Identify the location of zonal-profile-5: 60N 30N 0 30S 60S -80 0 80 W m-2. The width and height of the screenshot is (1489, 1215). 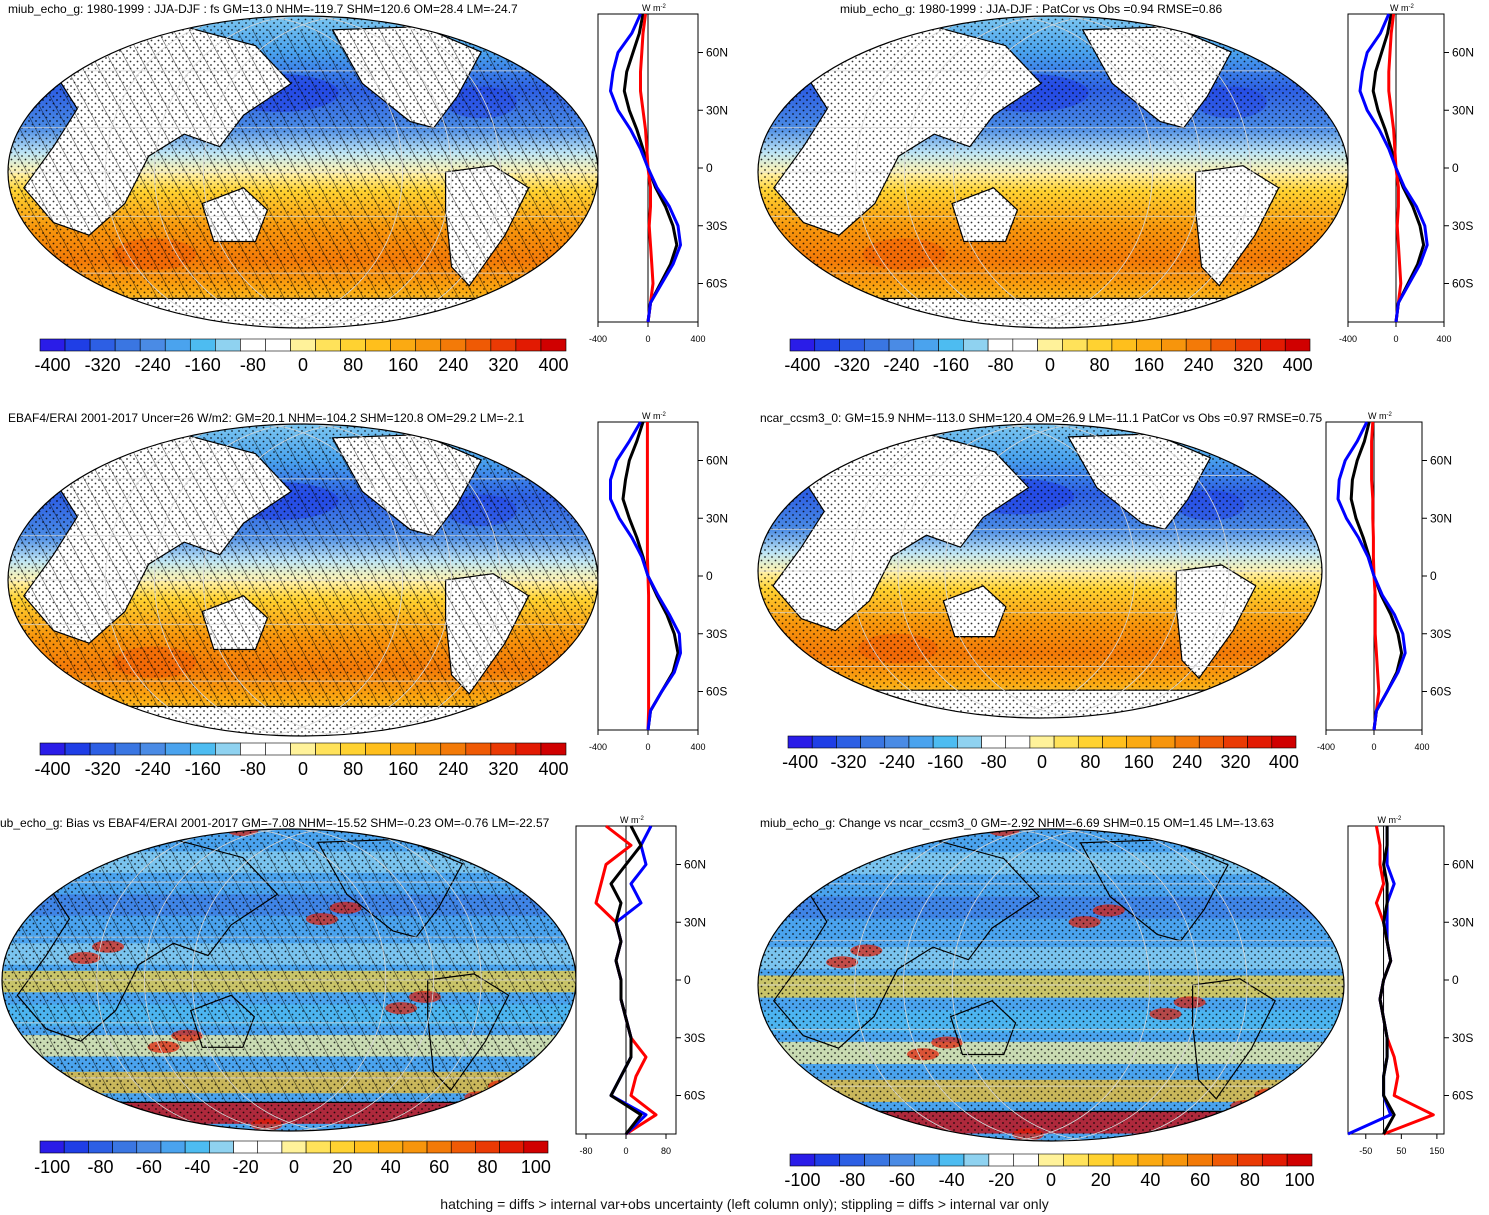
(640, 985).